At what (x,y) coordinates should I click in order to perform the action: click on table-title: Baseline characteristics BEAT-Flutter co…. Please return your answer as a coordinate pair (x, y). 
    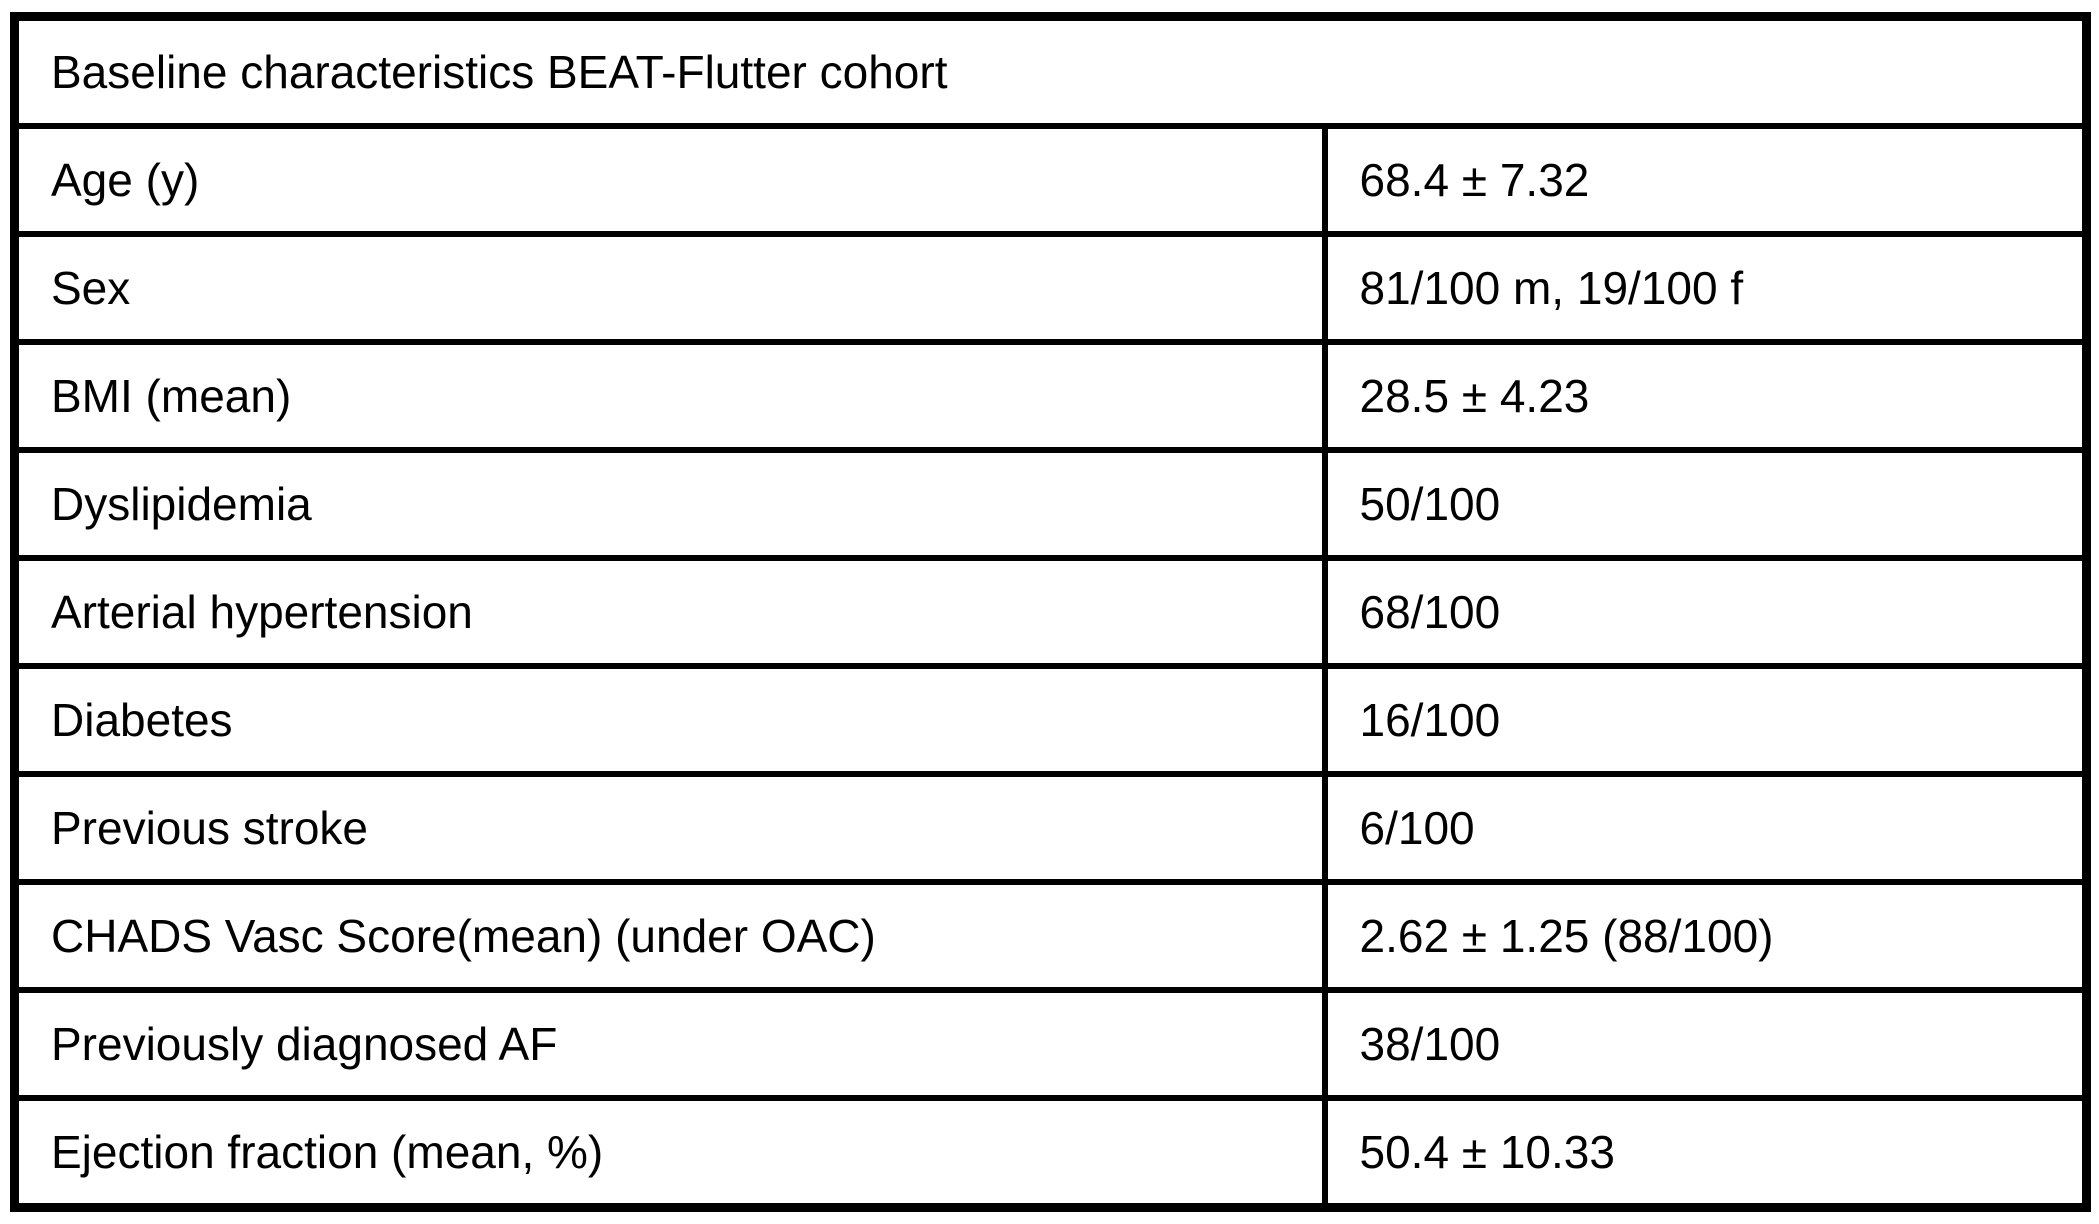
    Looking at the image, I should click on (1050, 71).